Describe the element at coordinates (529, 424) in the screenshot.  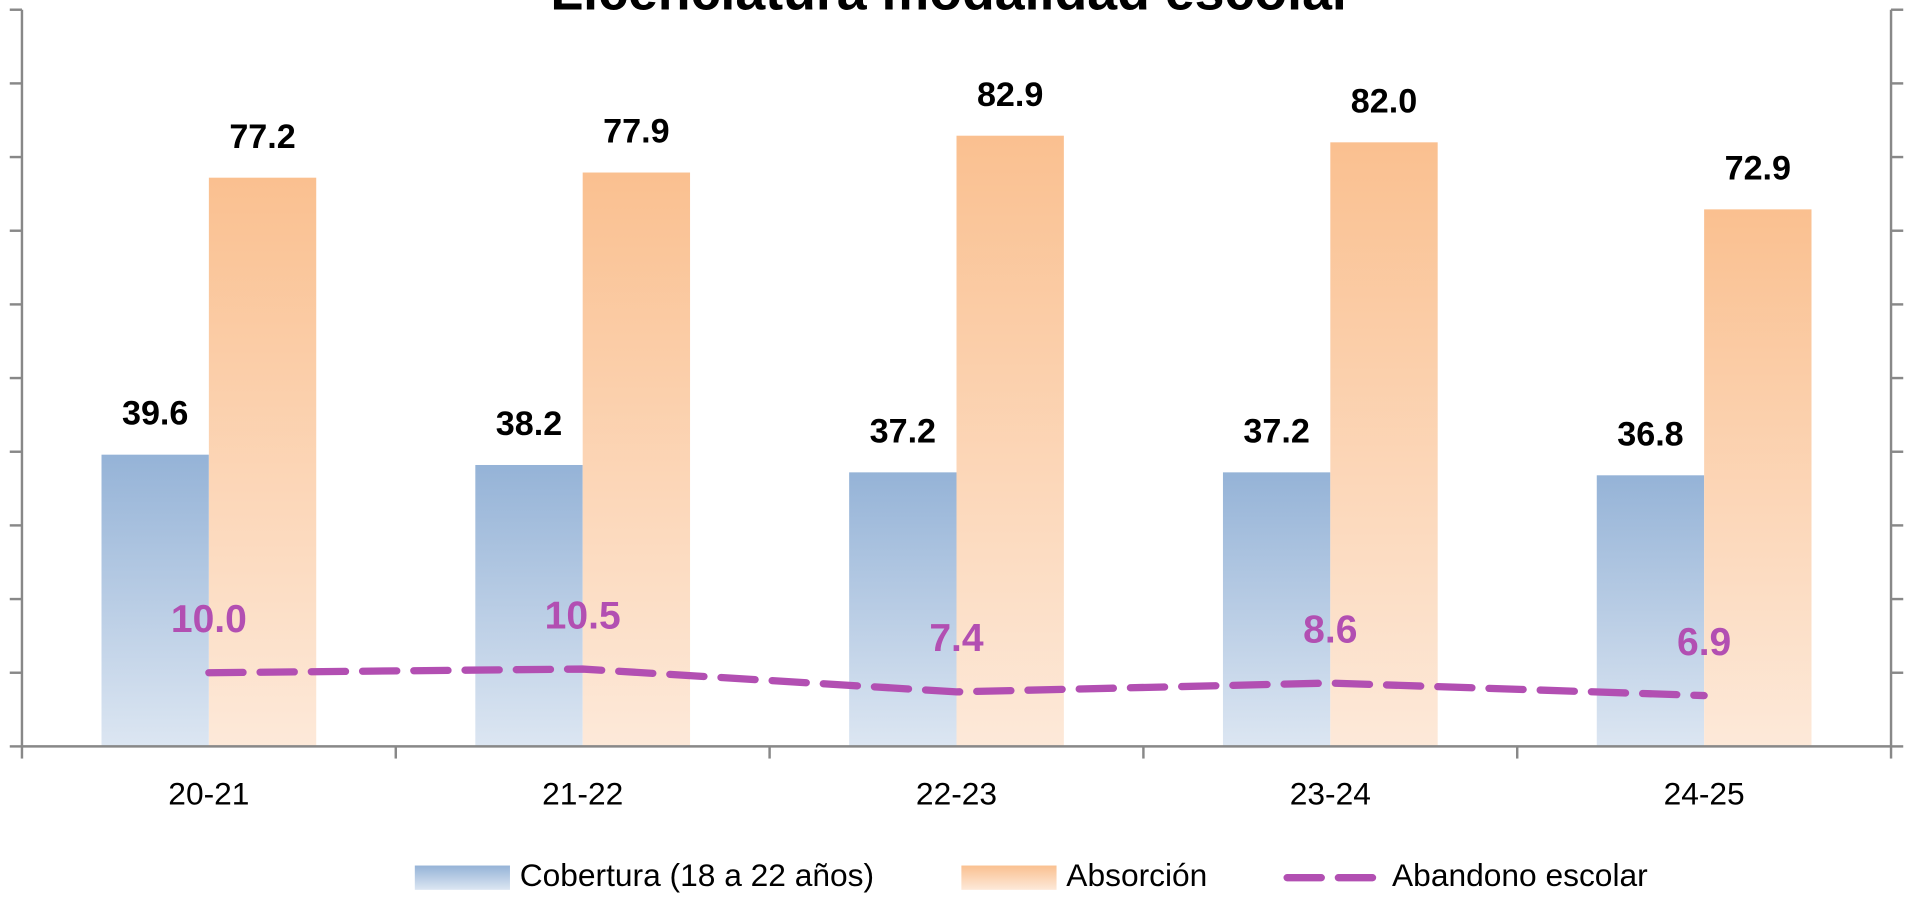
I see `data-label: 38.2` at that location.